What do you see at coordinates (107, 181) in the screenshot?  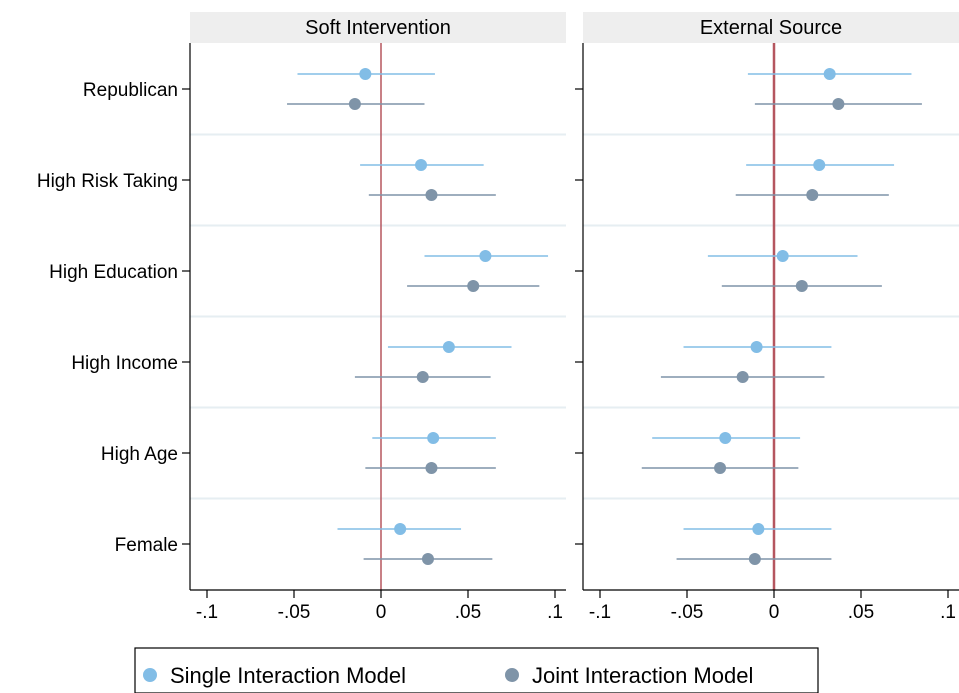 I see `category-label: High Risk Taking` at bounding box center [107, 181].